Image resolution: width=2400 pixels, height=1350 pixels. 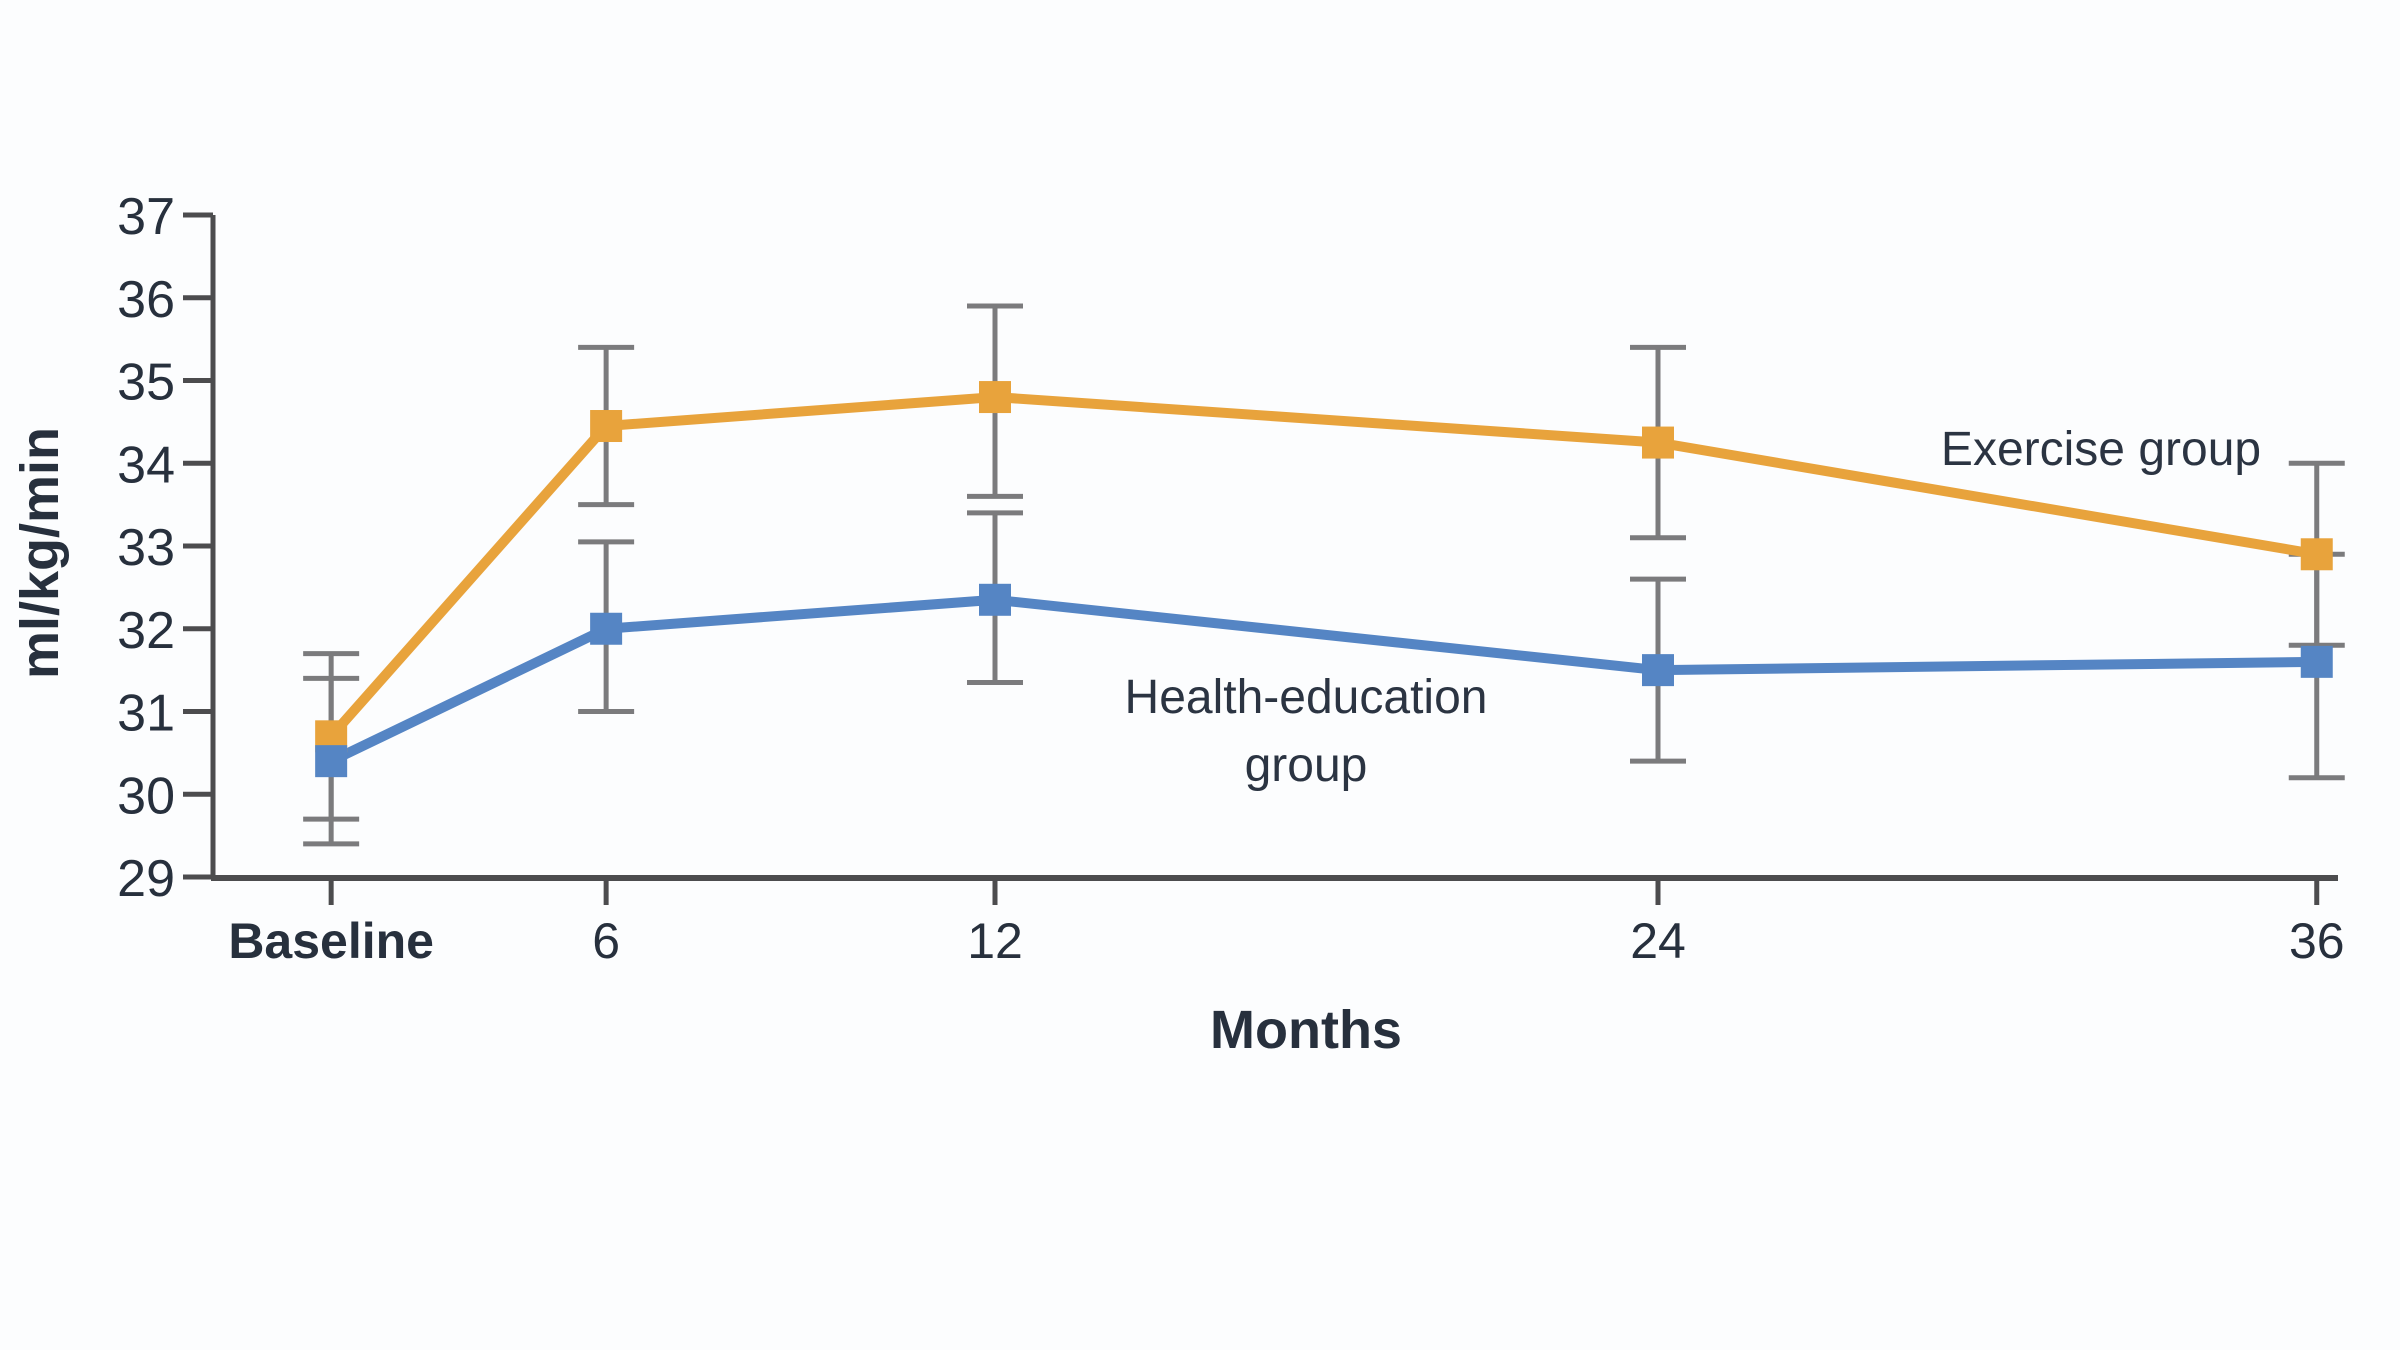 What do you see at coordinates (146, 465) in the screenshot?
I see `y-tick-label: 34` at bounding box center [146, 465].